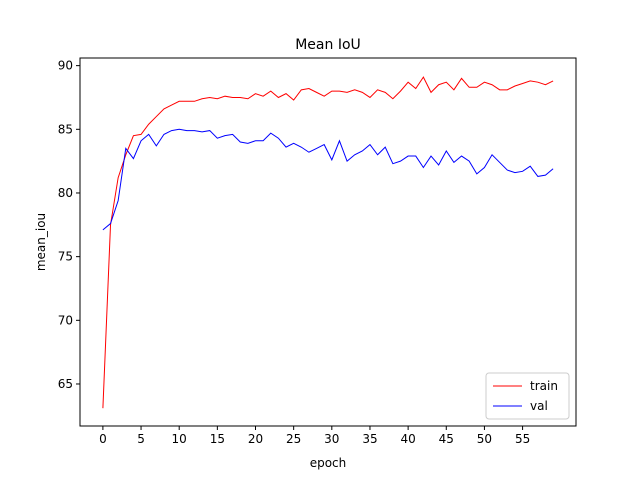 This screenshot has width=640, height=480. I want to click on x-tick-label: 35, so click(369, 439).